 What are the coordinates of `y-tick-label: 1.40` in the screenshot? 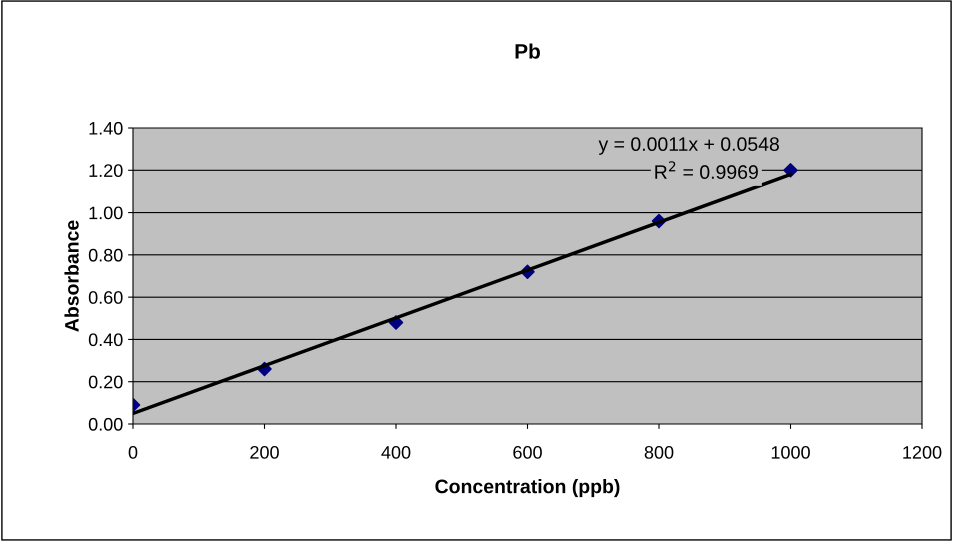 It's located at (106, 128).